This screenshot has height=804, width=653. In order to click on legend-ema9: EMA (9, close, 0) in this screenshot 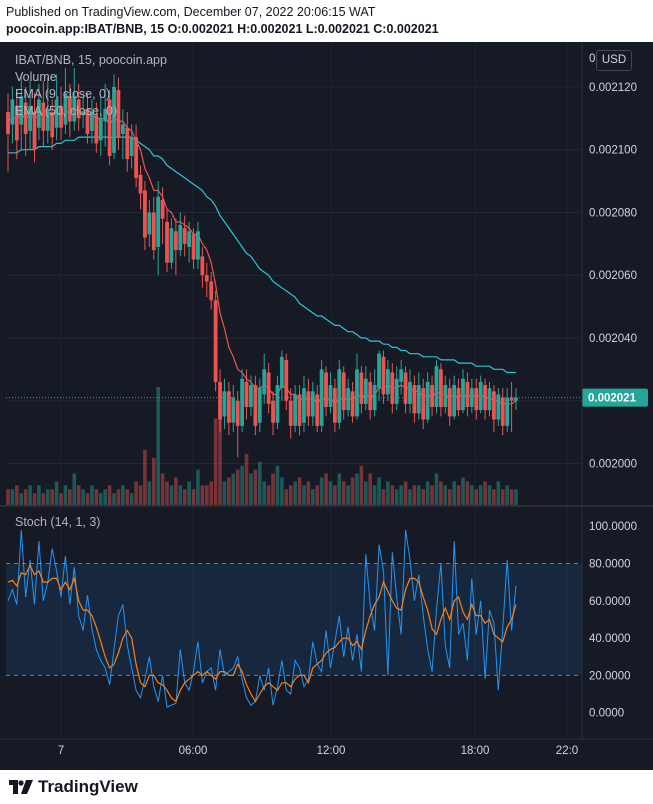, I will do `click(63, 94)`.